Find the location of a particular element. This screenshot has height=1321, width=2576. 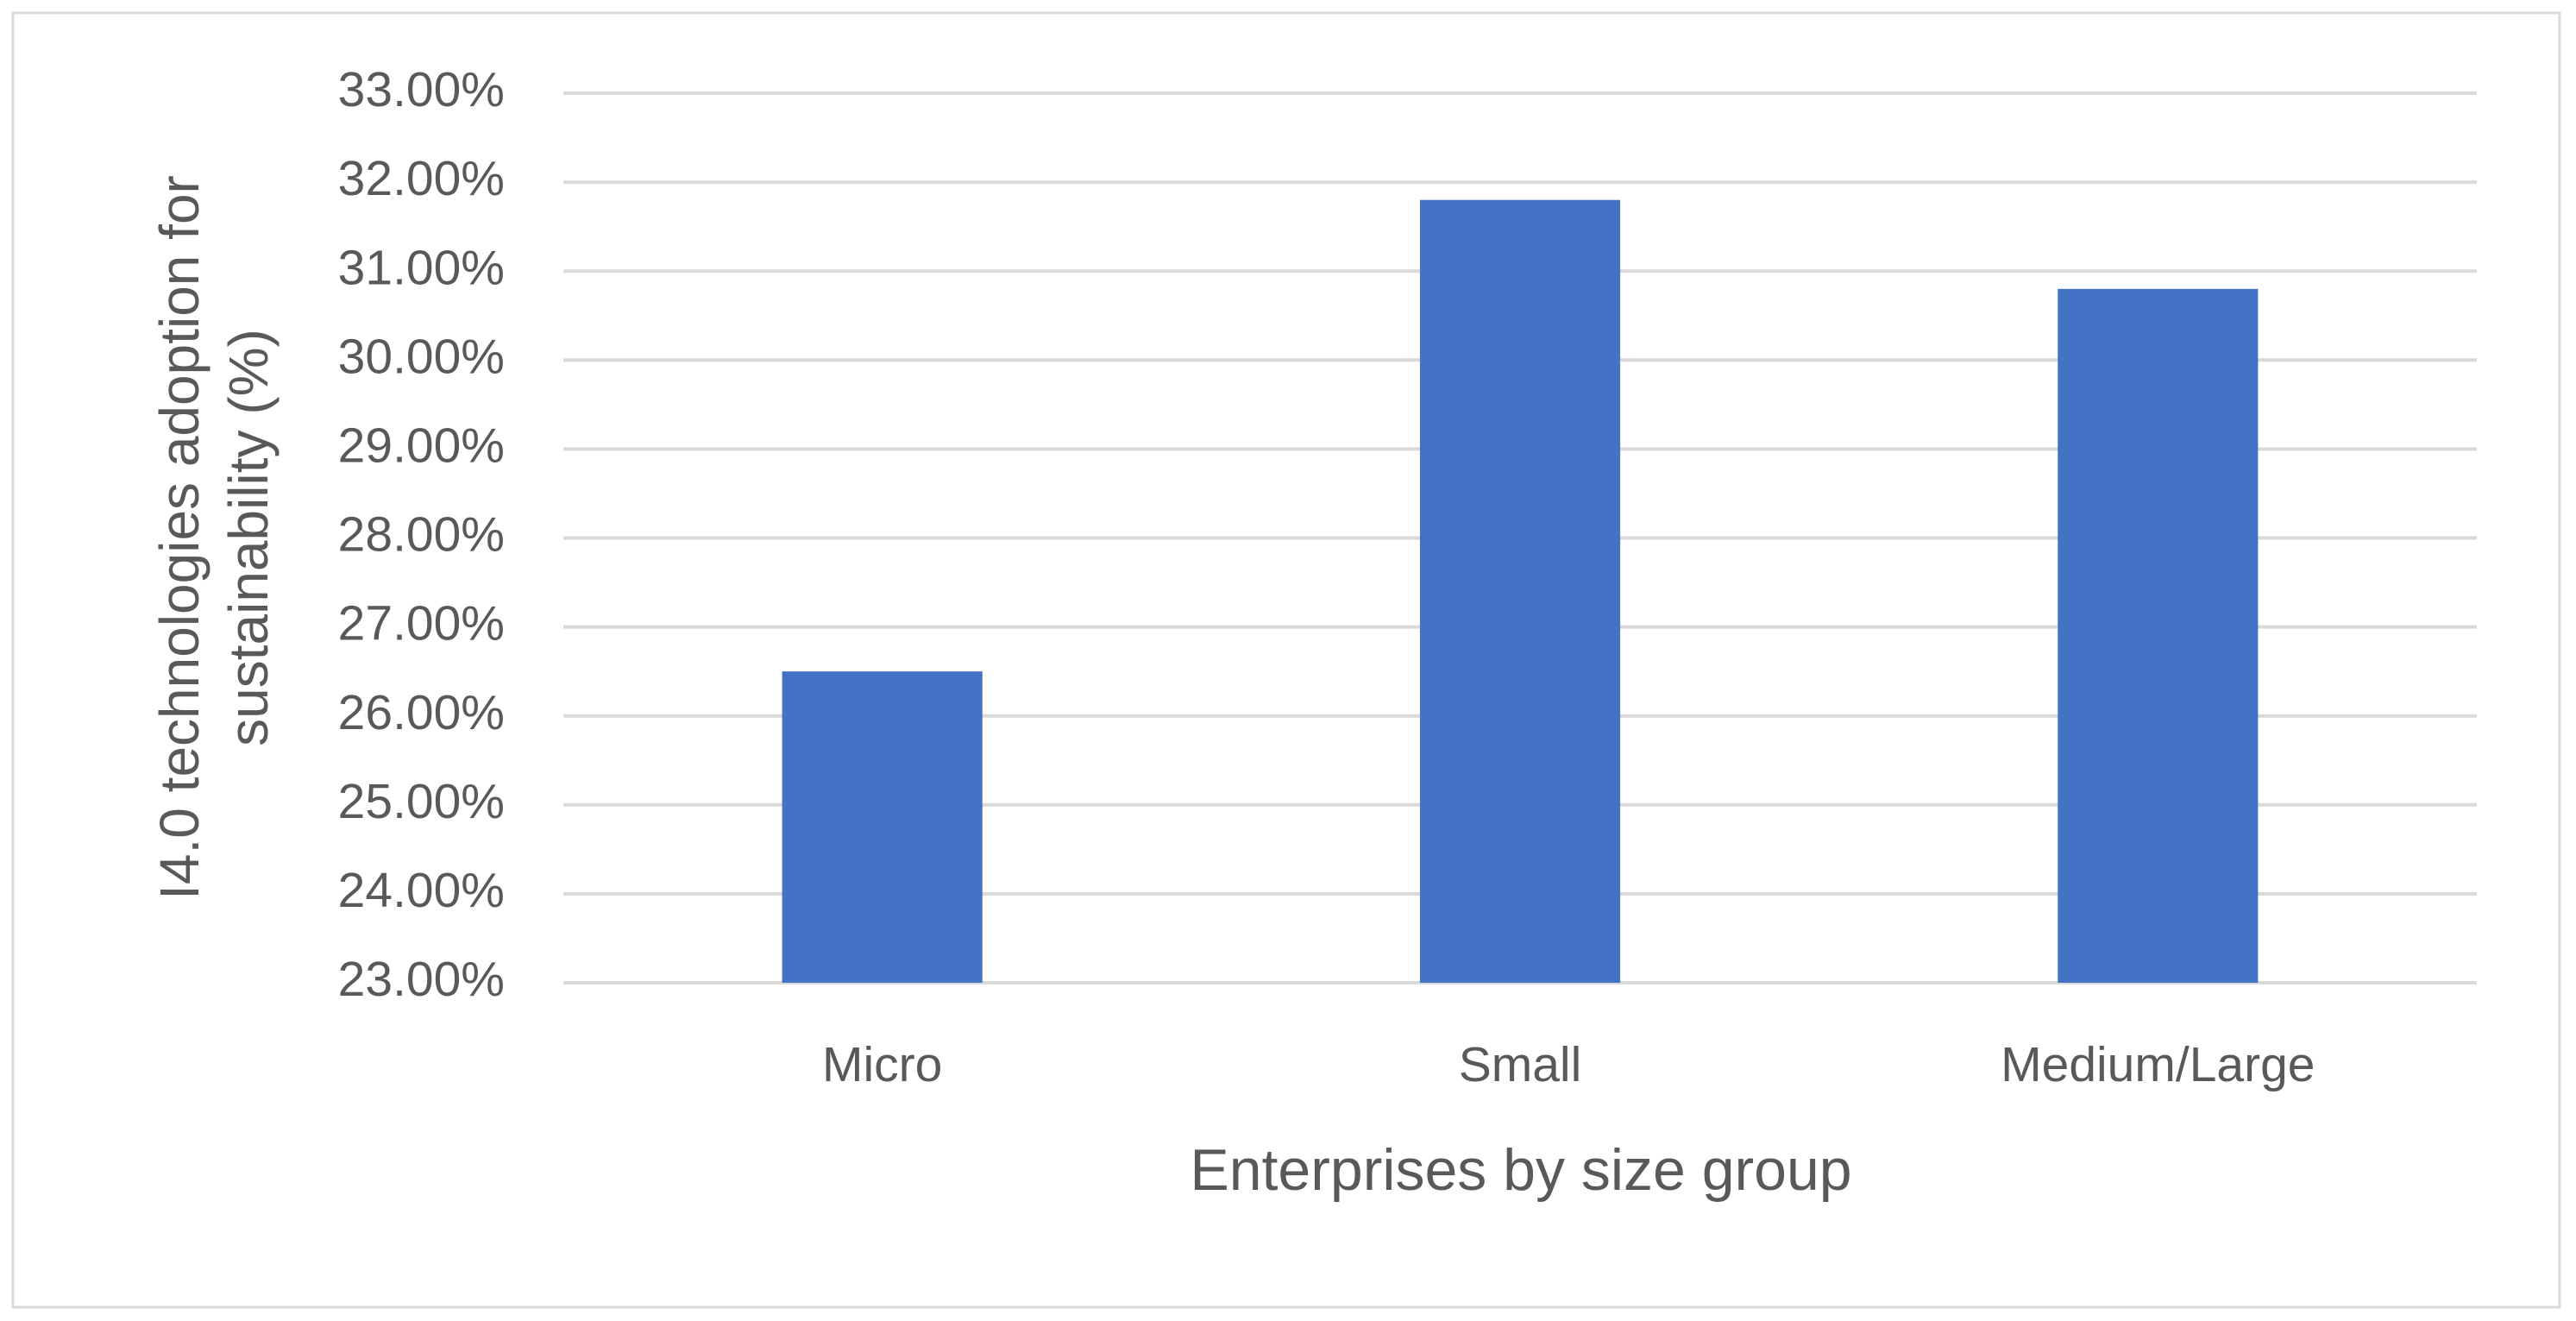

x-tick-label: Medium/Large is located at coordinates (2158, 1064).